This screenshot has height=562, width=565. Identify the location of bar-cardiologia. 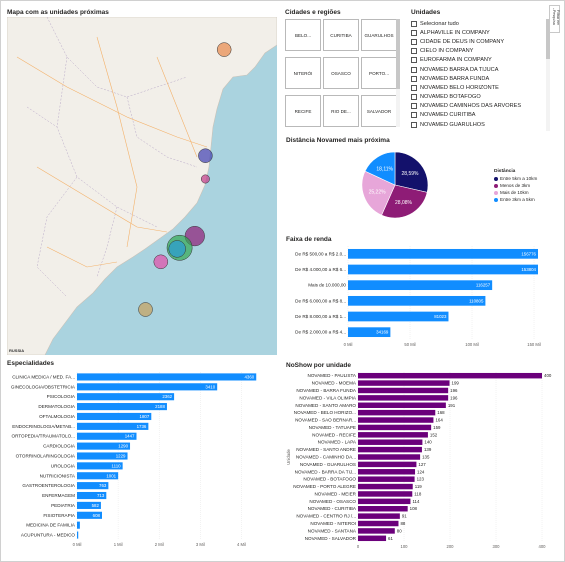
(104, 446).